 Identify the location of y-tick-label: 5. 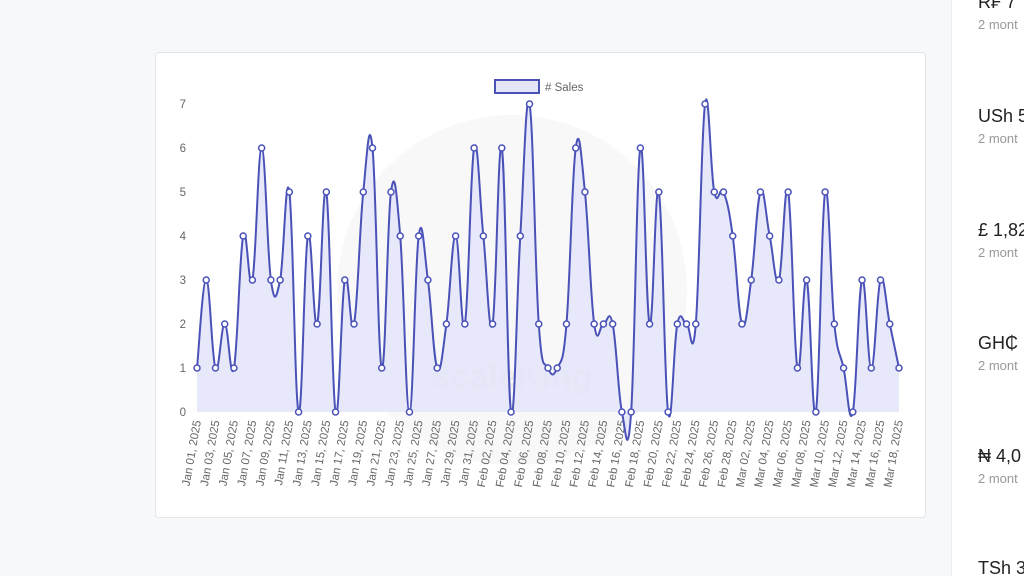
(183, 193).